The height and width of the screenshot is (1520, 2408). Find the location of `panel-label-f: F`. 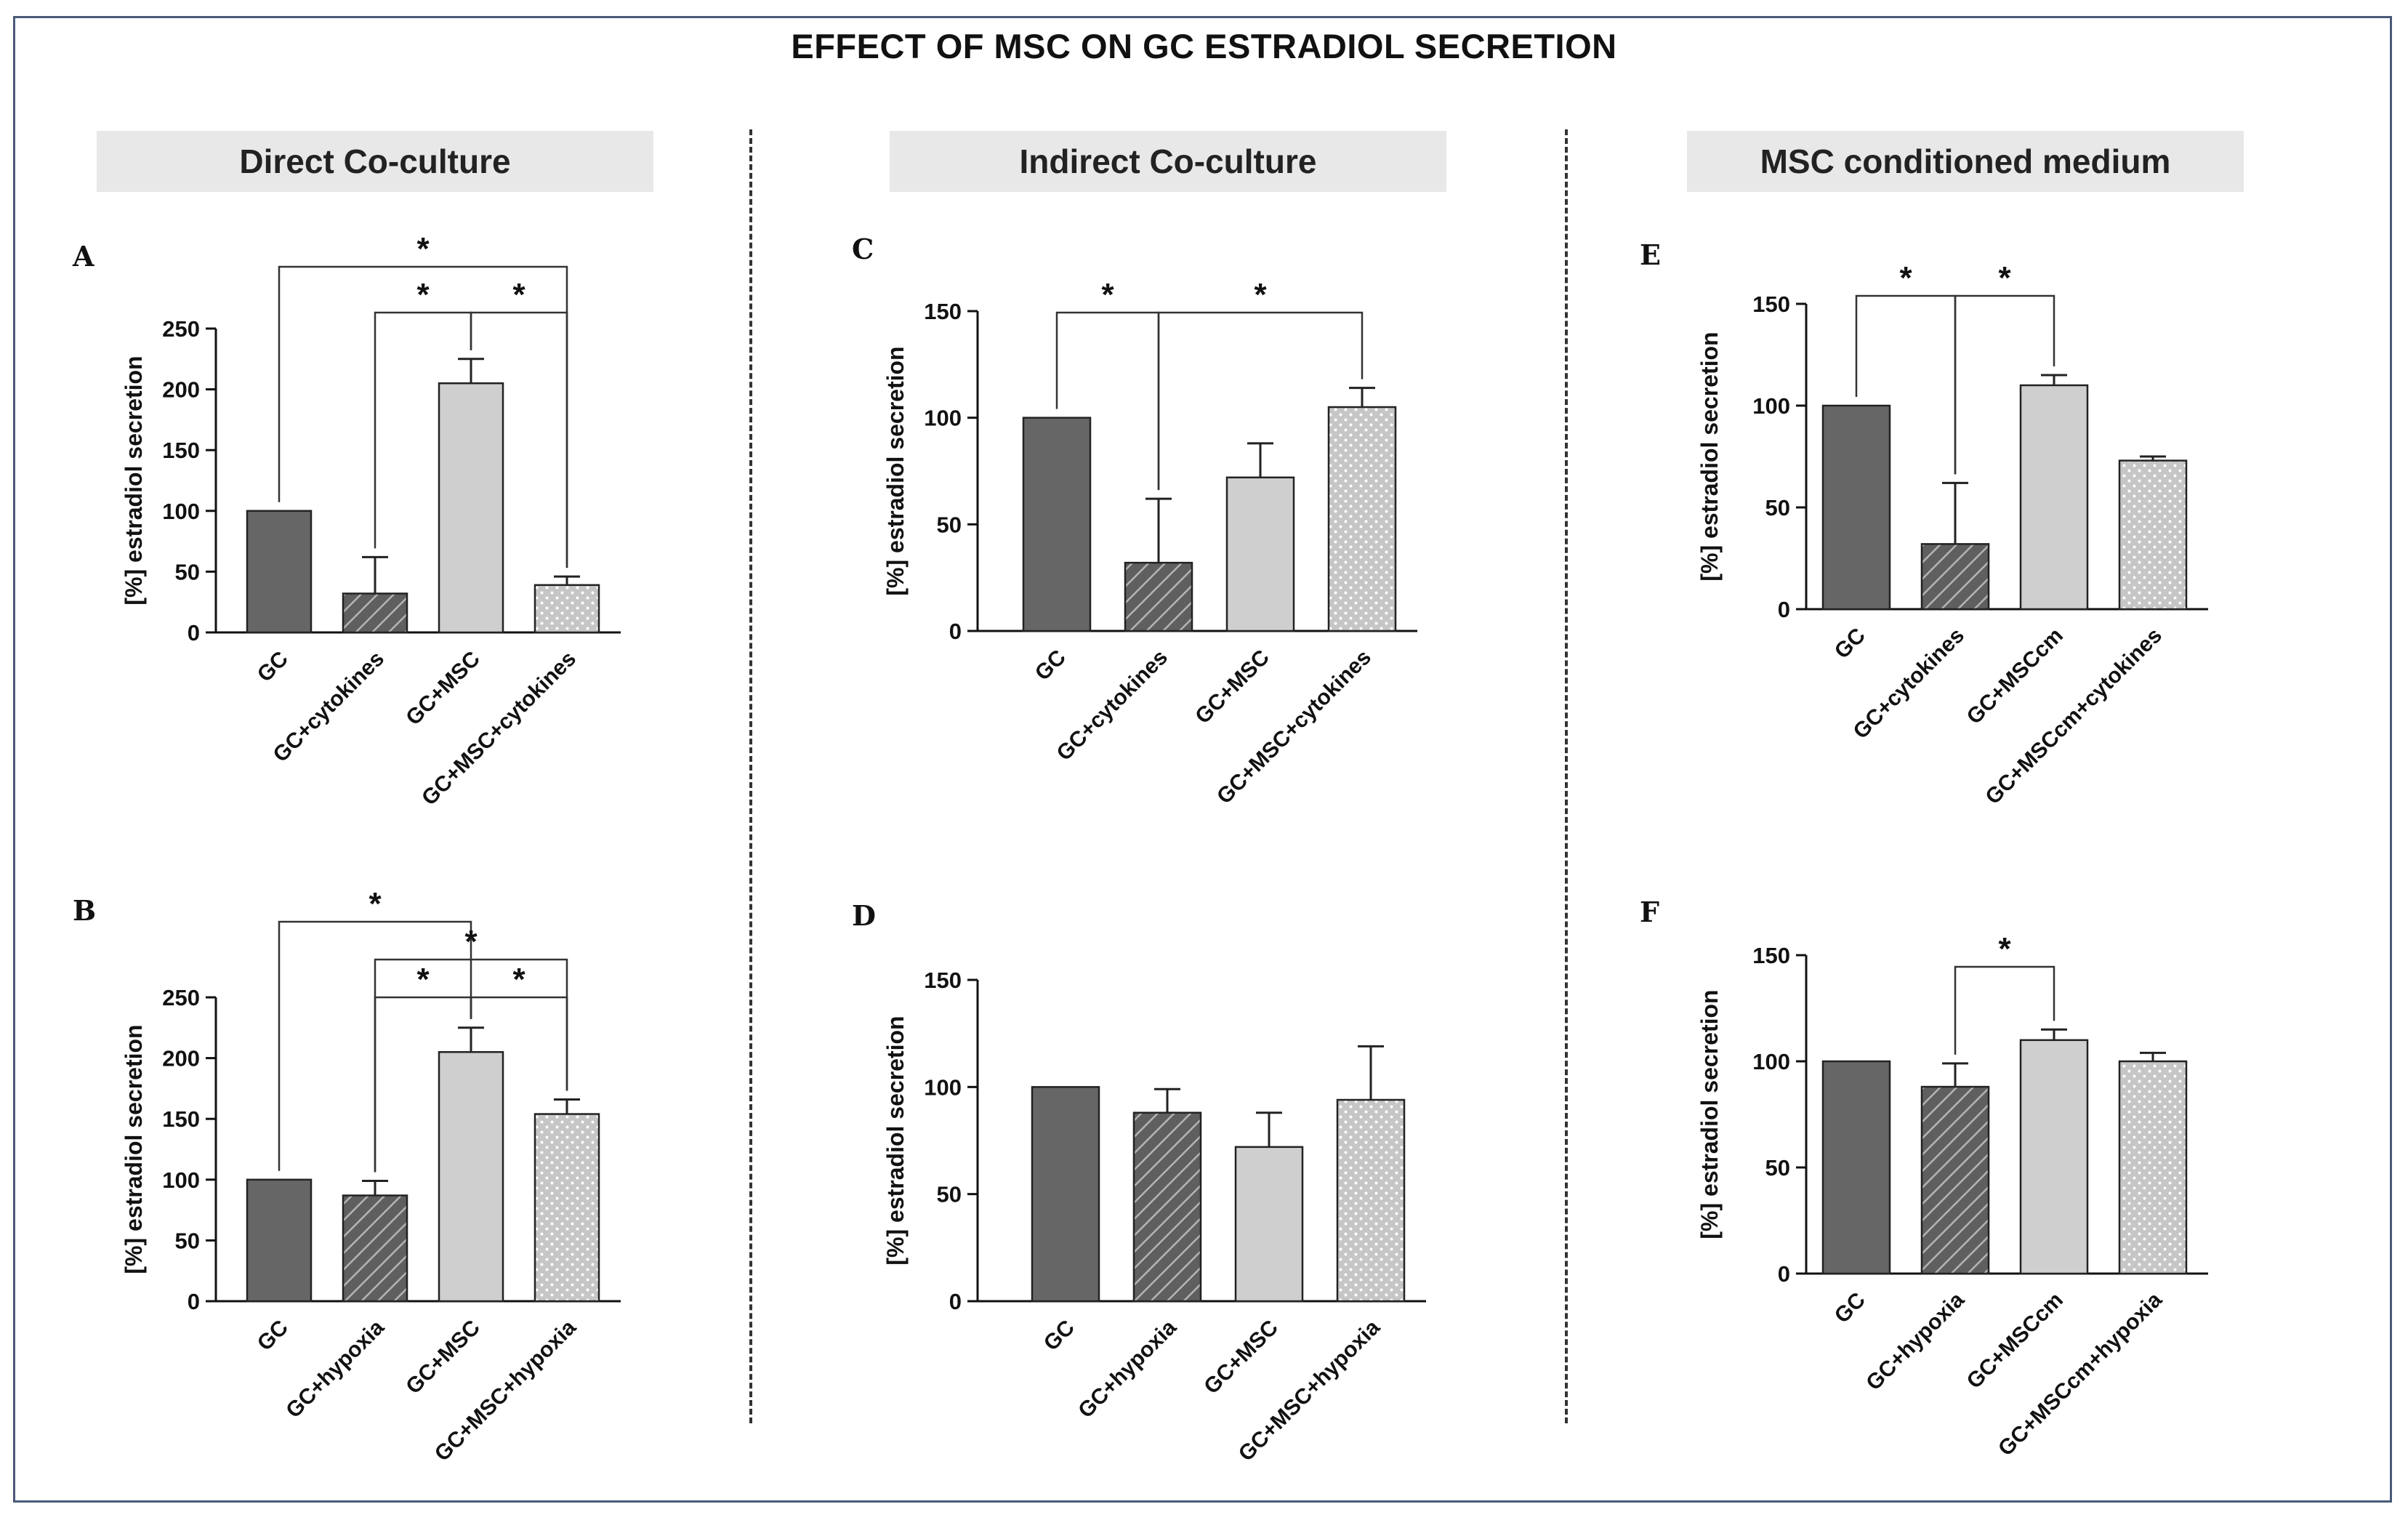

panel-label-f: F is located at coordinates (1650, 912).